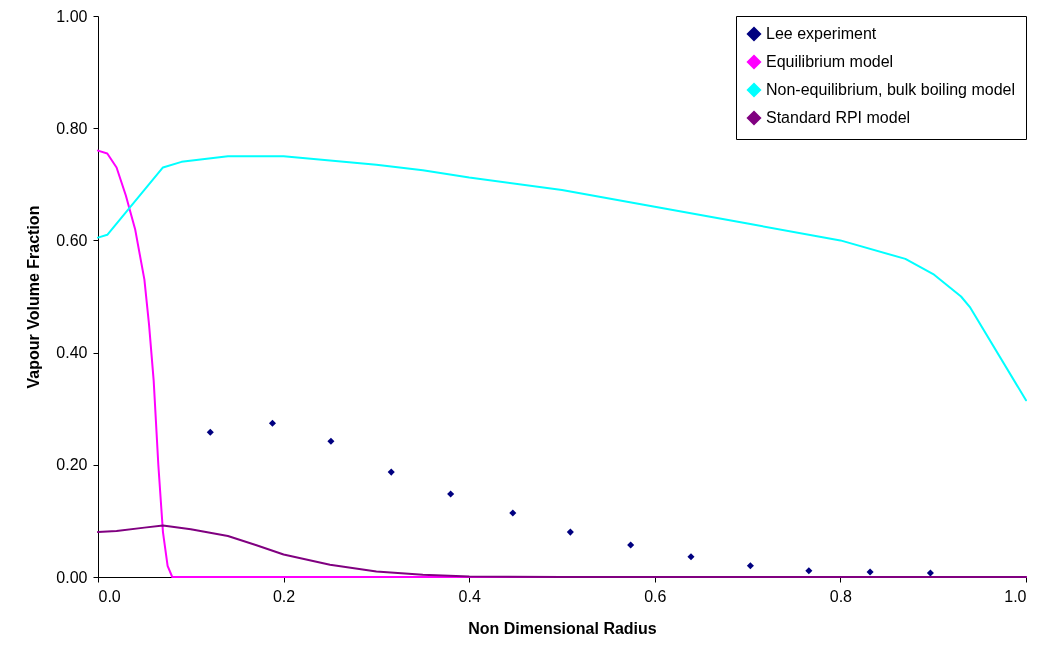 This screenshot has height=658, width=1042. What do you see at coordinates (72, 577) in the screenshot?
I see `y-tick-label: 0.00` at bounding box center [72, 577].